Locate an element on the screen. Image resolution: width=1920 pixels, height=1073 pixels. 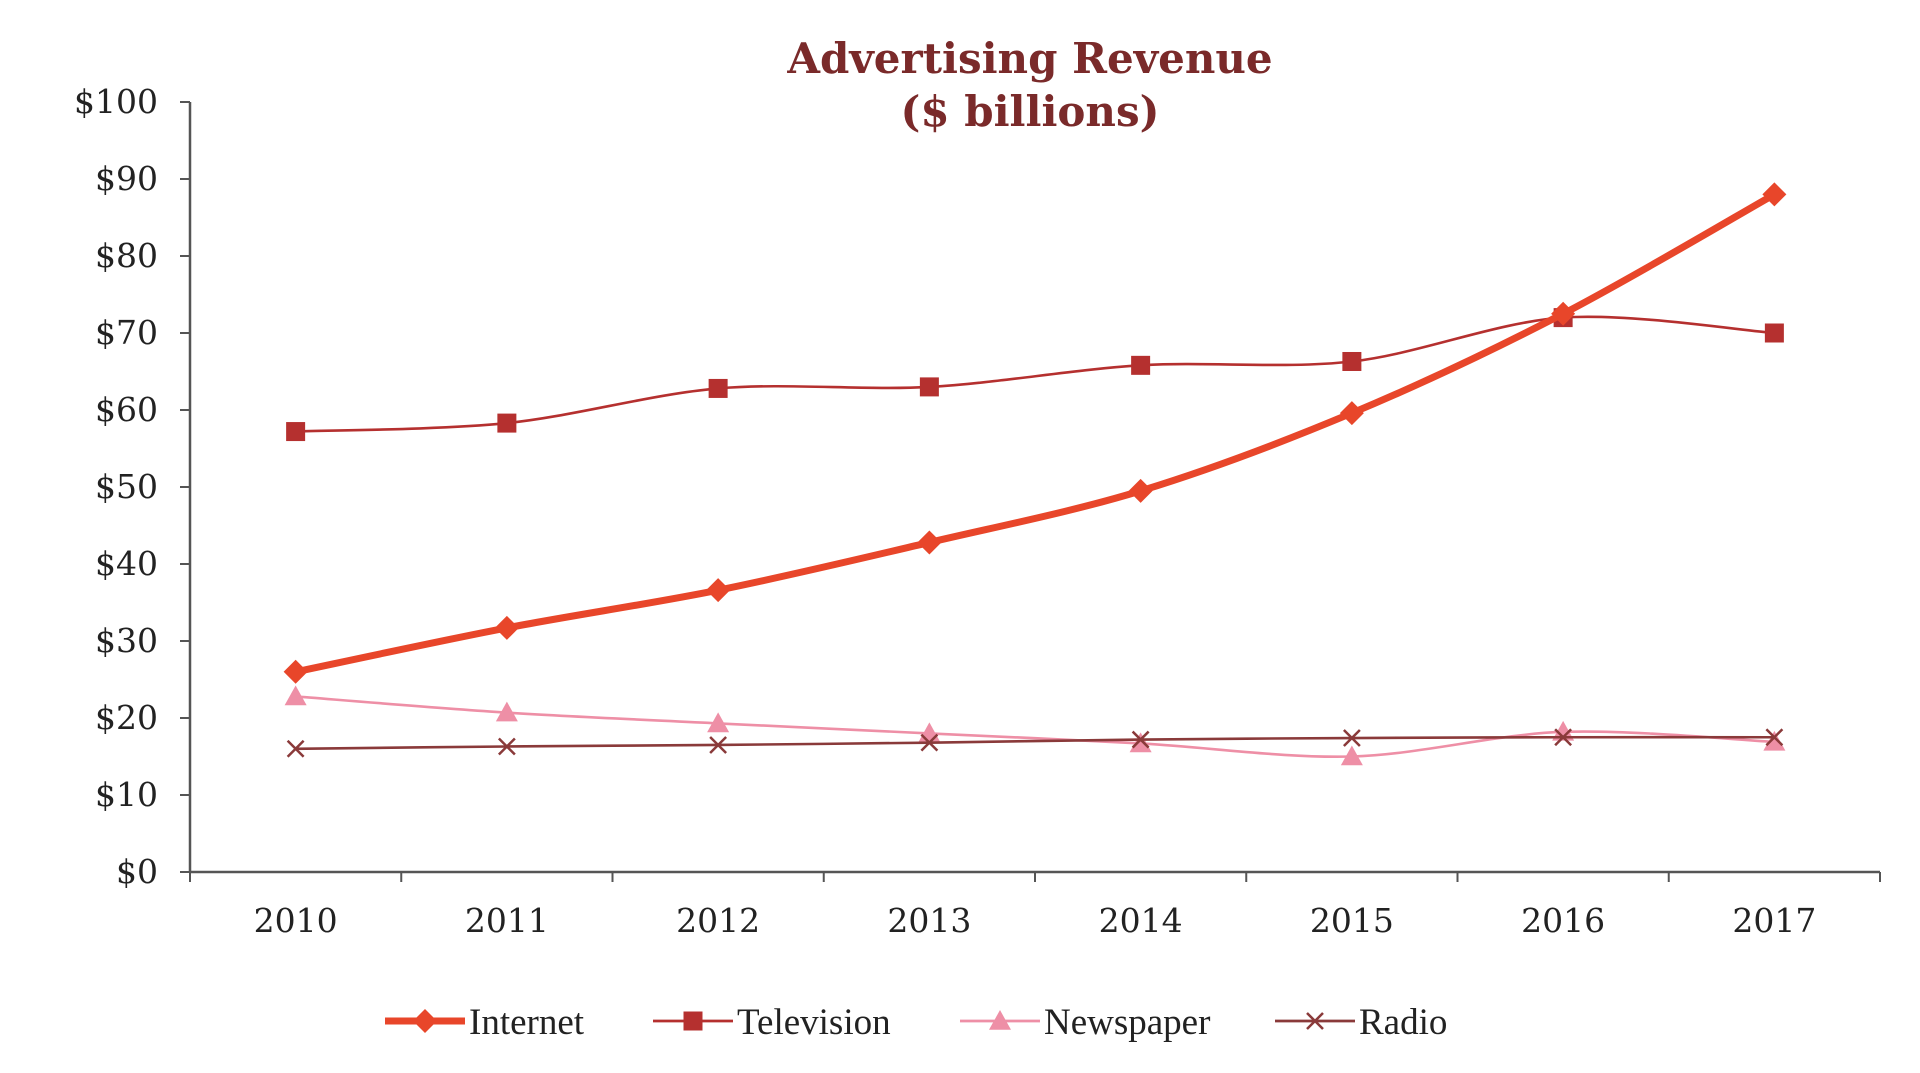
y-tick-label: $30 is located at coordinates (126, 640).